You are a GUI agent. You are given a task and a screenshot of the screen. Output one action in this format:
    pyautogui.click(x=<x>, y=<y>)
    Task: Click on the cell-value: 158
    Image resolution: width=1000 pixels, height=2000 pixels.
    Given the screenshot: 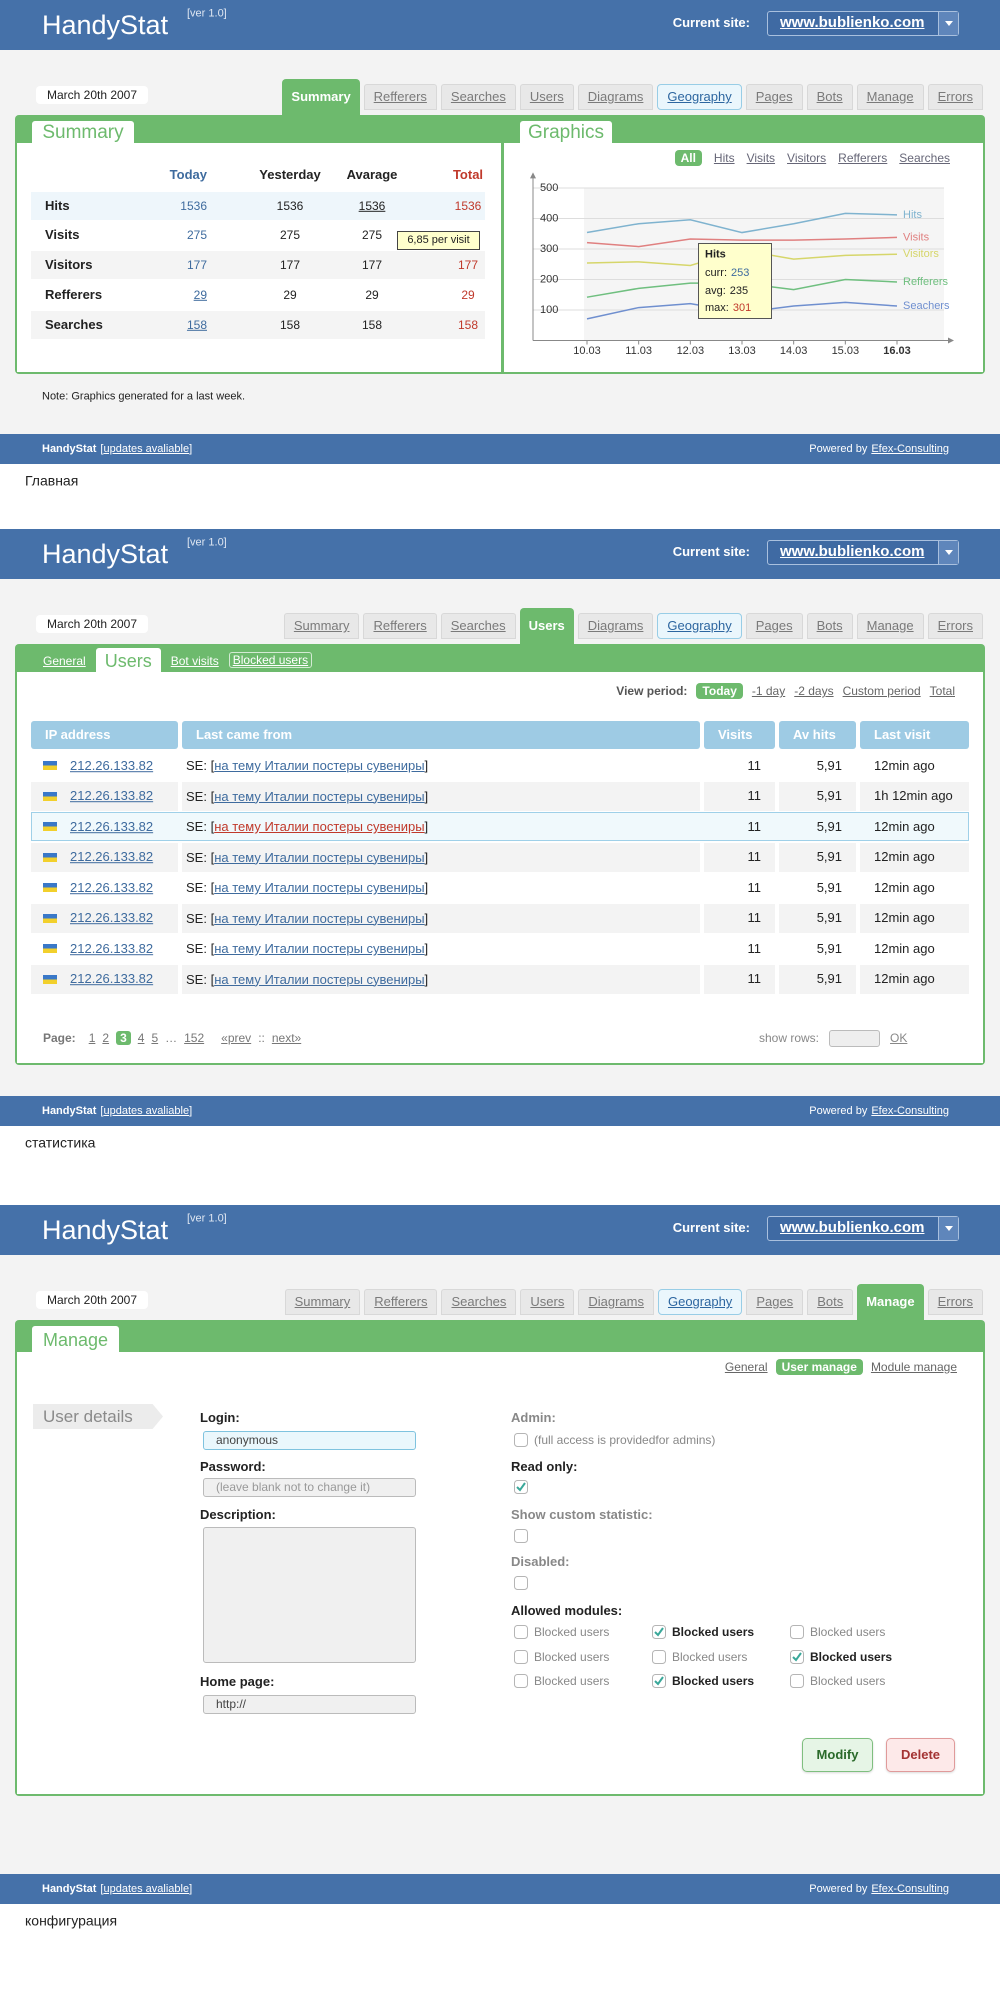 What is the action you would take?
    pyautogui.click(x=196, y=324)
    